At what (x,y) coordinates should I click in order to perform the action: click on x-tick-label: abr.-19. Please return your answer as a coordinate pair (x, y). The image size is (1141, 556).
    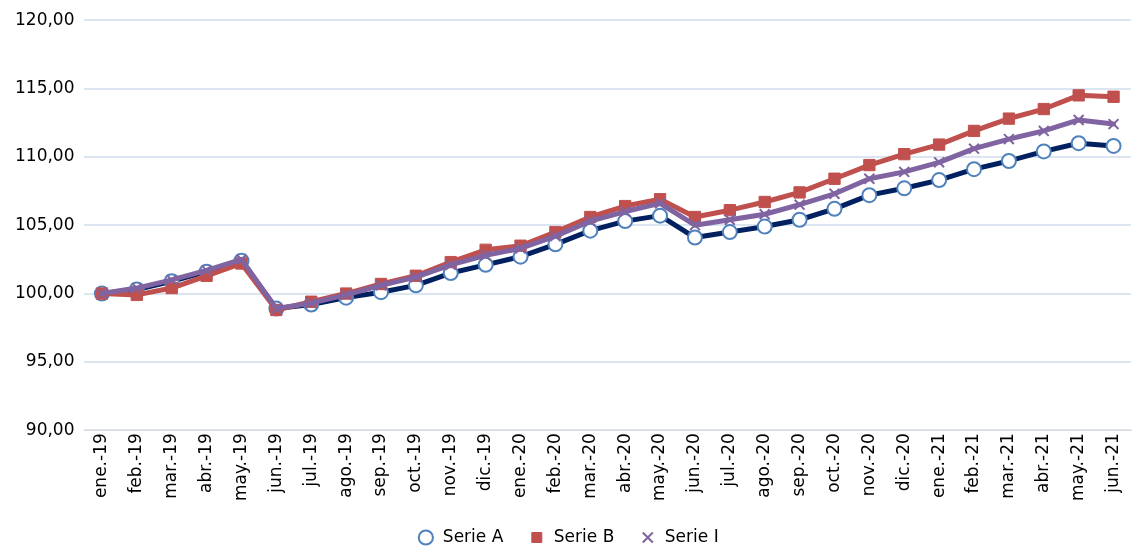
    Looking at the image, I should click on (205, 463).